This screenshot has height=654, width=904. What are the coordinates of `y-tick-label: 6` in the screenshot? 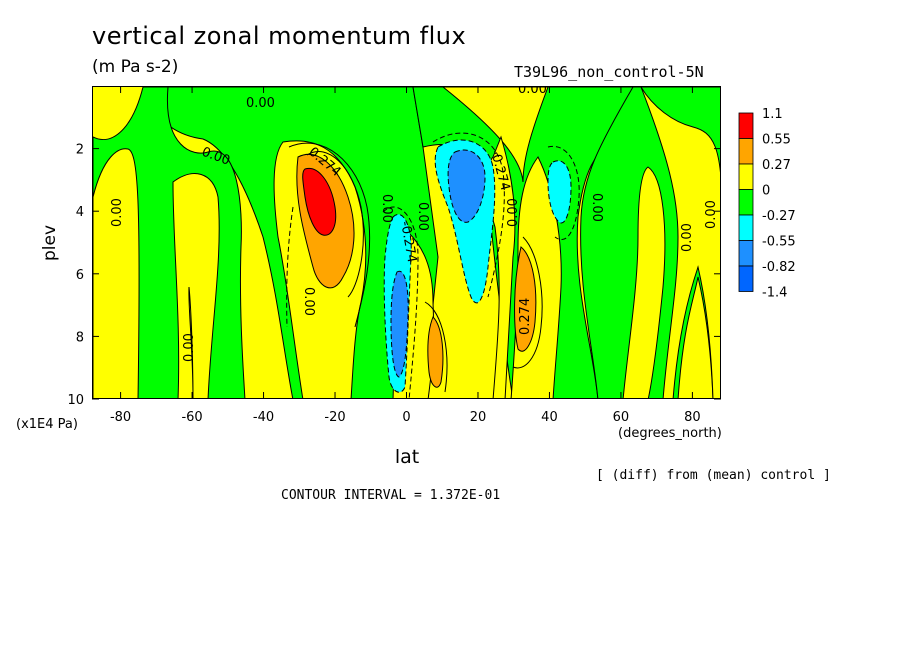 It's located at (80, 275).